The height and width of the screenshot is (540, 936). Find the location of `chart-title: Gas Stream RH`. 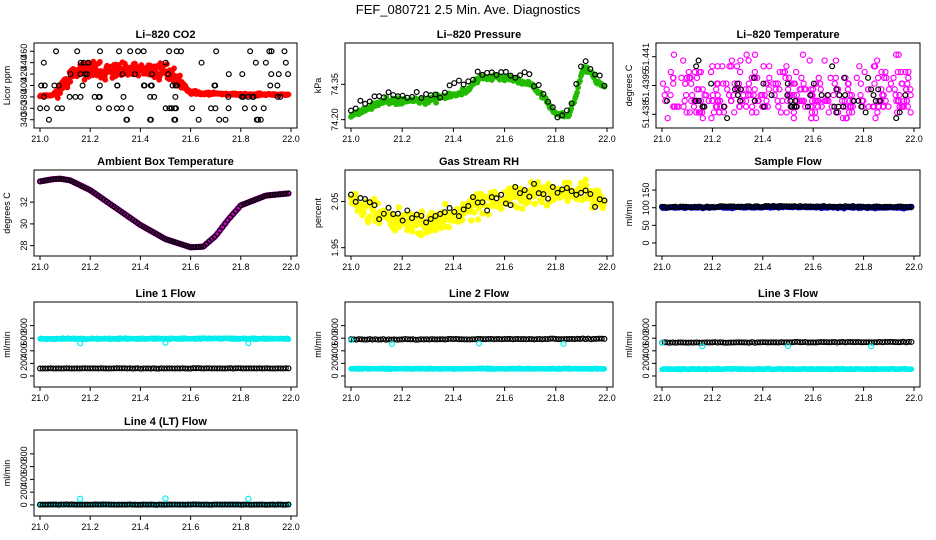

chart-title: Gas Stream RH is located at coordinates (479, 162).